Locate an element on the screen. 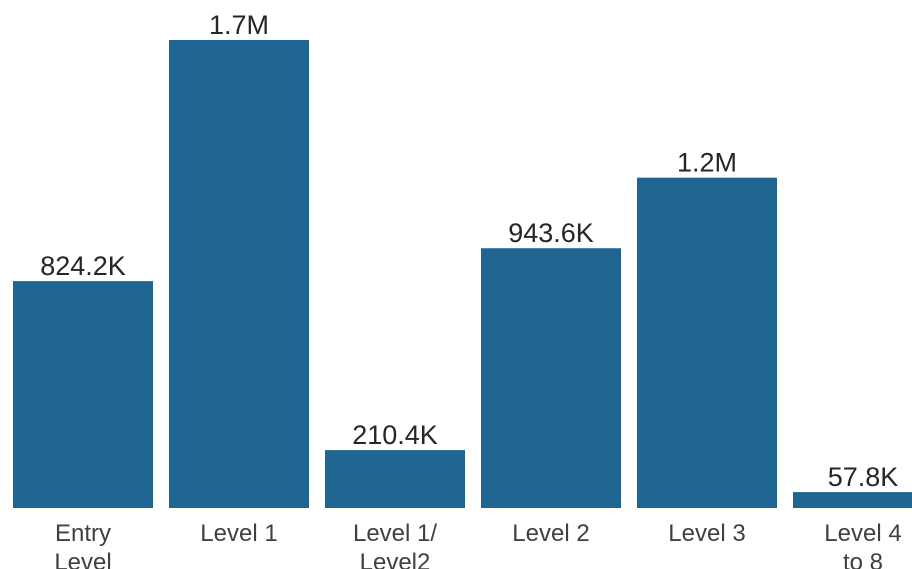  x-tick-label-5: Level 4 to 8 is located at coordinates (862, 544).